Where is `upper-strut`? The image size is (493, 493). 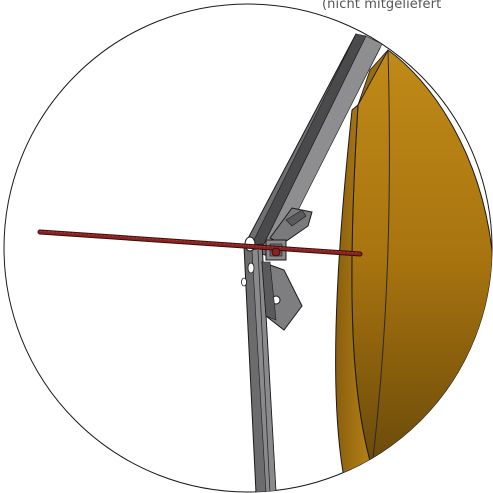 upper-strut is located at coordinates (313, 146).